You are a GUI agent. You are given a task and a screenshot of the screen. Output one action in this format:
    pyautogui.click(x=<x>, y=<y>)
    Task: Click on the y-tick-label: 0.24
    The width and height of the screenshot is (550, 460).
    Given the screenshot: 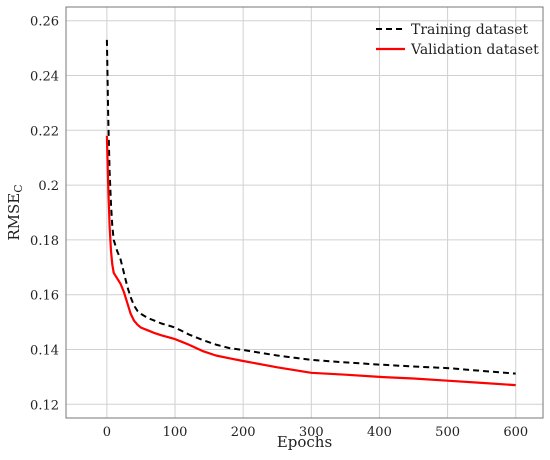 What is the action you would take?
    pyautogui.click(x=44, y=77)
    